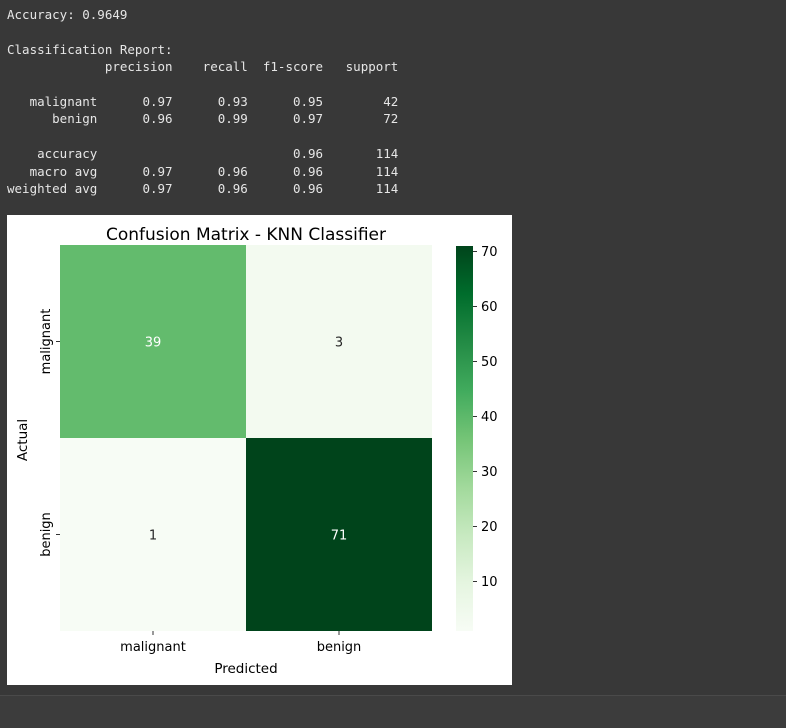  What do you see at coordinates (339, 647) in the screenshot?
I see `x-tick-label: benign` at bounding box center [339, 647].